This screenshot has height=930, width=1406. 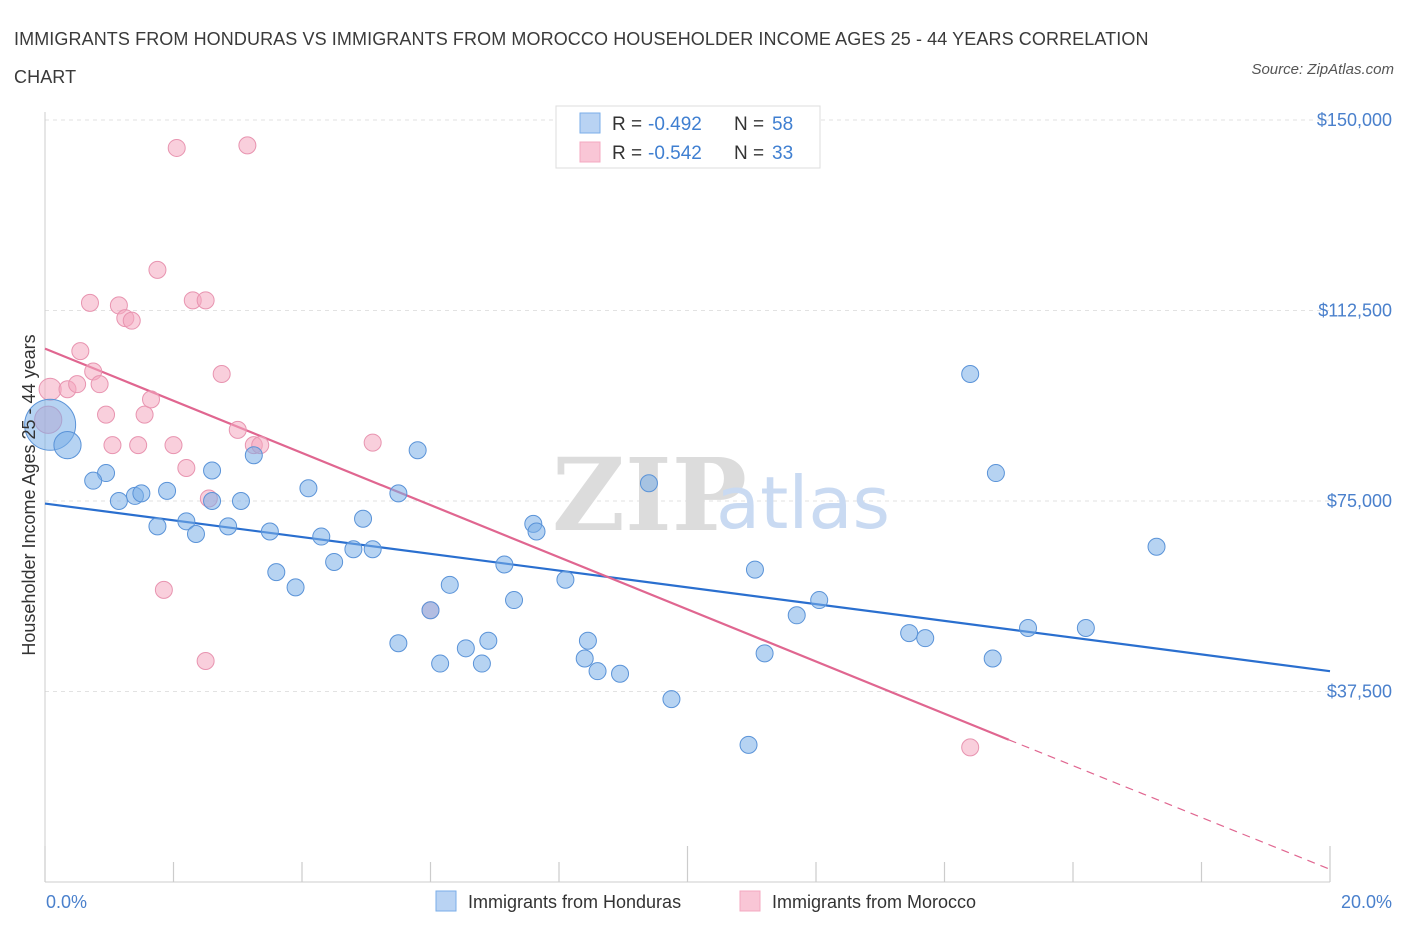 I want to click on legend-n-label-morocco: N =, so click(x=749, y=153).